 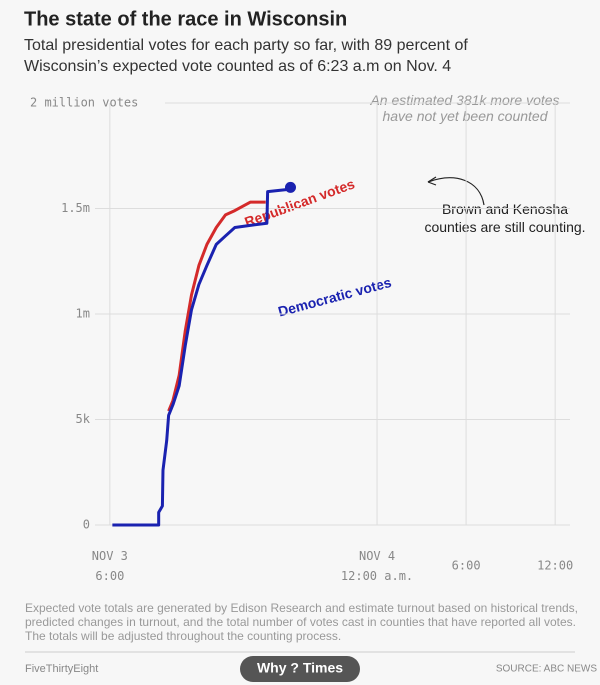 What do you see at coordinates (110, 566) in the screenshot?
I see `x-tick-label: NOV 3 6:00` at bounding box center [110, 566].